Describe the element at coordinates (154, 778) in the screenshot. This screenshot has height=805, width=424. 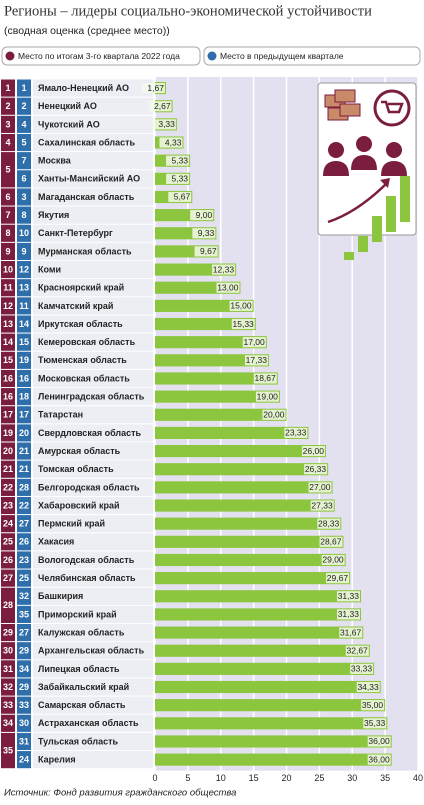
I see `x-tick-label: 0` at that location.